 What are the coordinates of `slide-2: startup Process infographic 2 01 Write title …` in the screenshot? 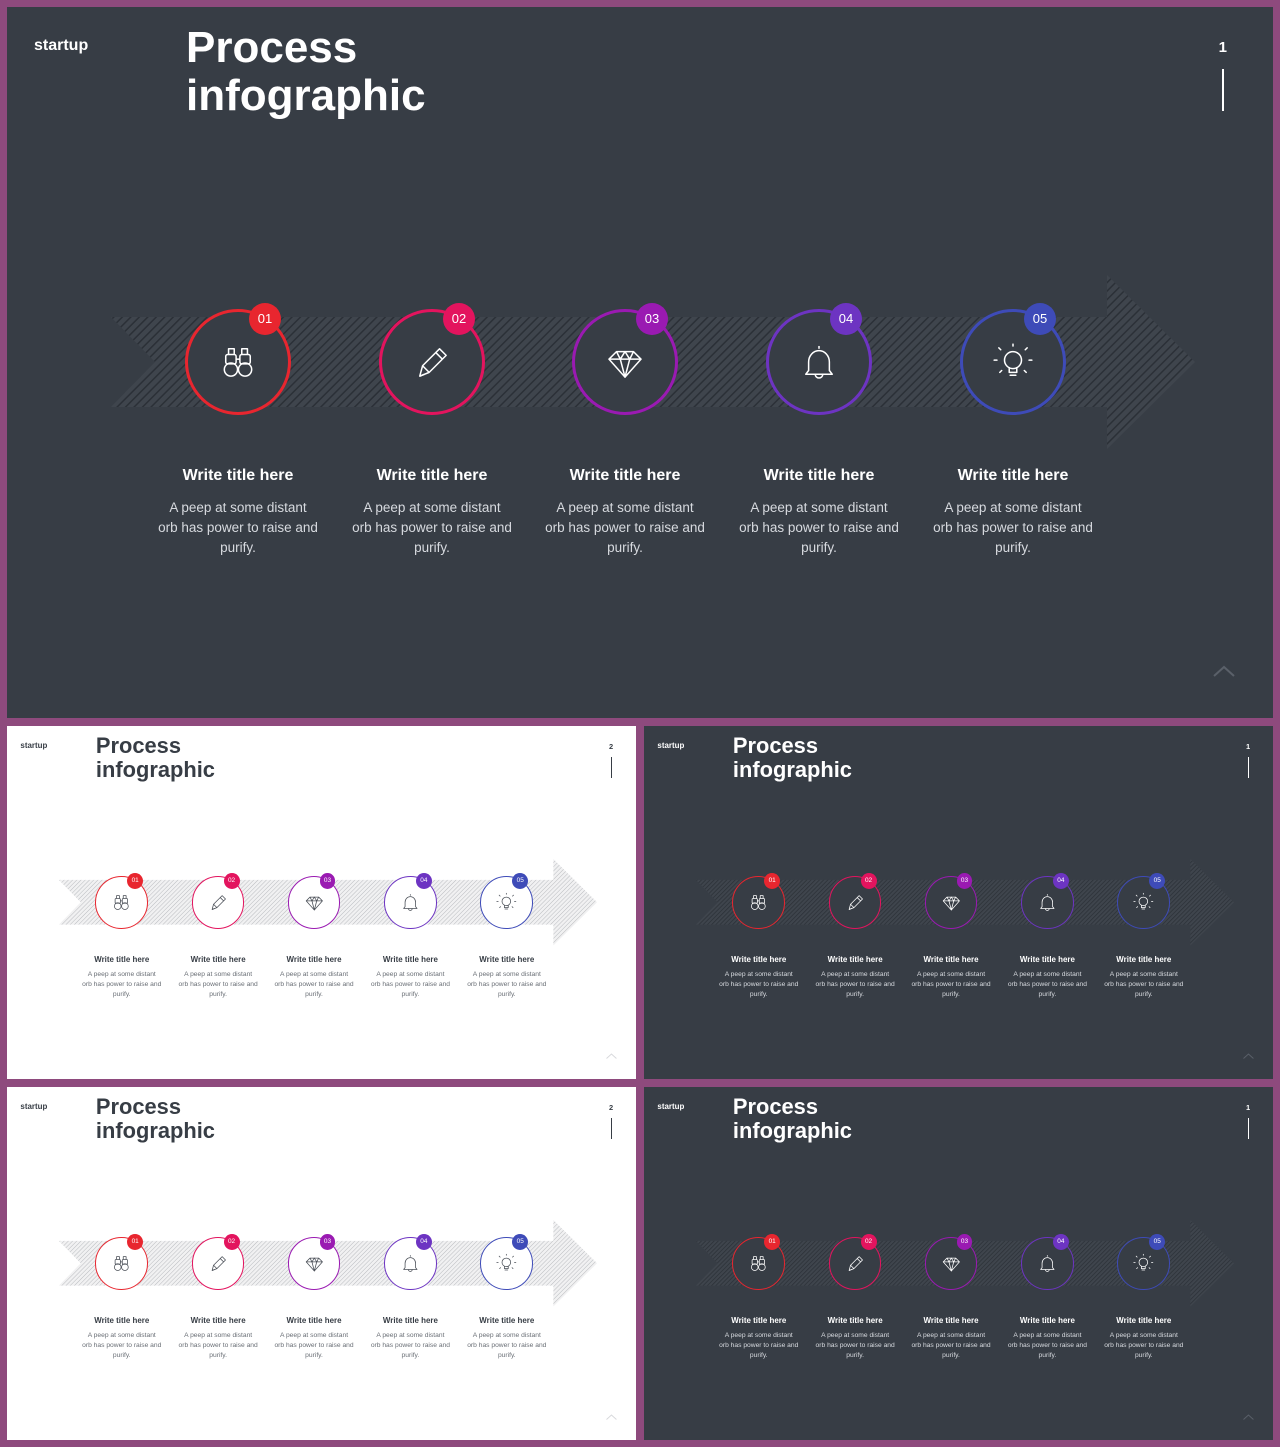 It's located at (321, 902).